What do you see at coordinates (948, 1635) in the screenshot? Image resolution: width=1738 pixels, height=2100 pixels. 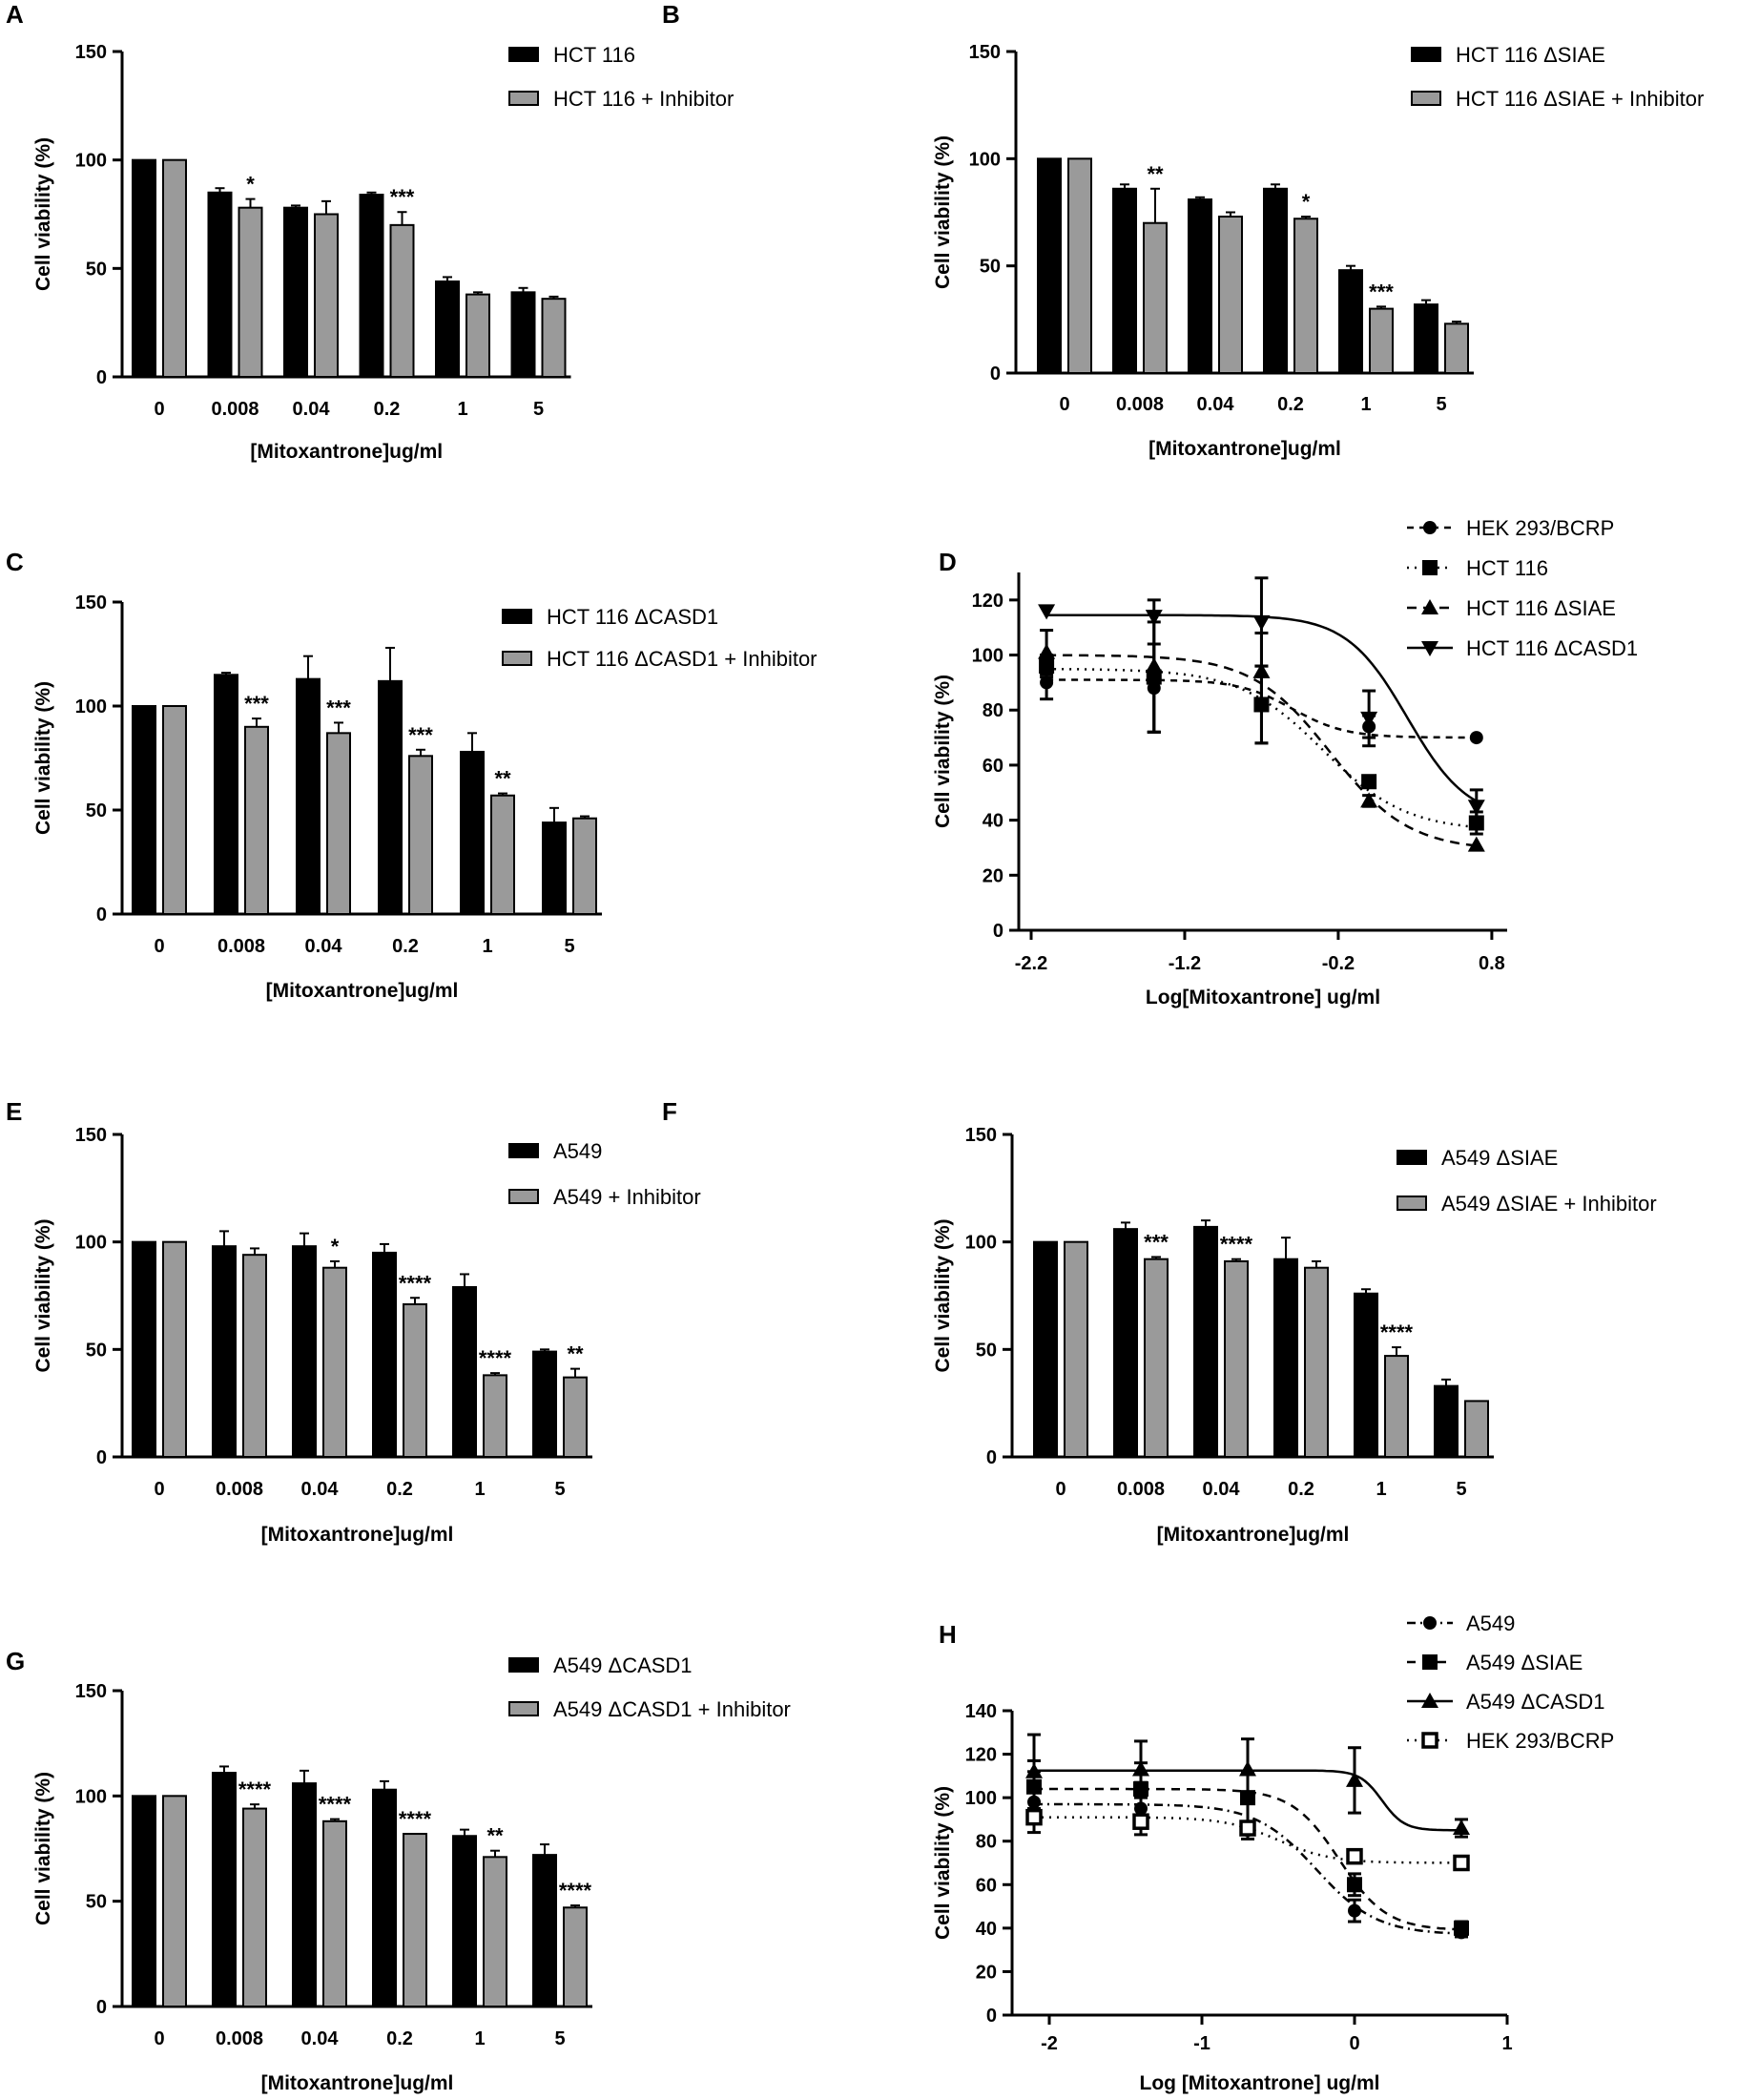 I see `panel-label: H` at bounding box center [948, 1635].